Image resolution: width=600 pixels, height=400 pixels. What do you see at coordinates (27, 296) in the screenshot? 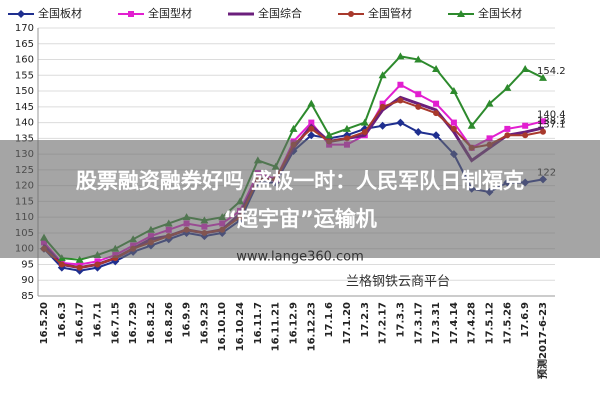
I see `y-tick-label: 85` at bounding box center [27, 296].